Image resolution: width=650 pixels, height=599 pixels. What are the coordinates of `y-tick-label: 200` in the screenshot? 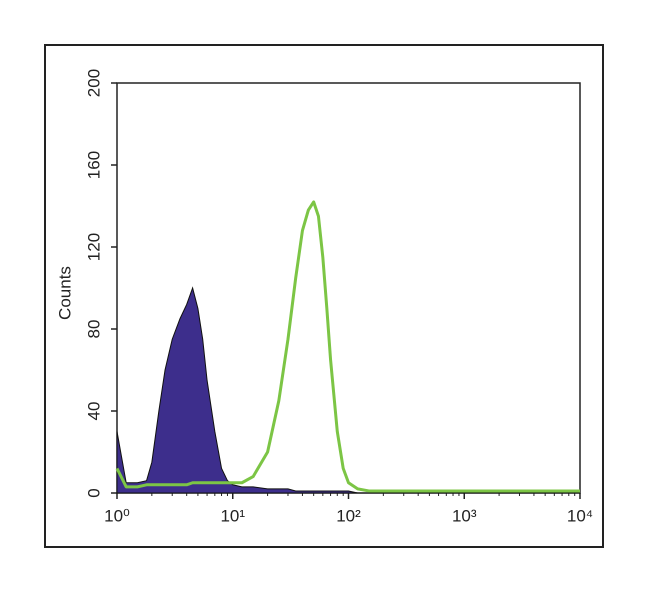 It's located at (93, 83).